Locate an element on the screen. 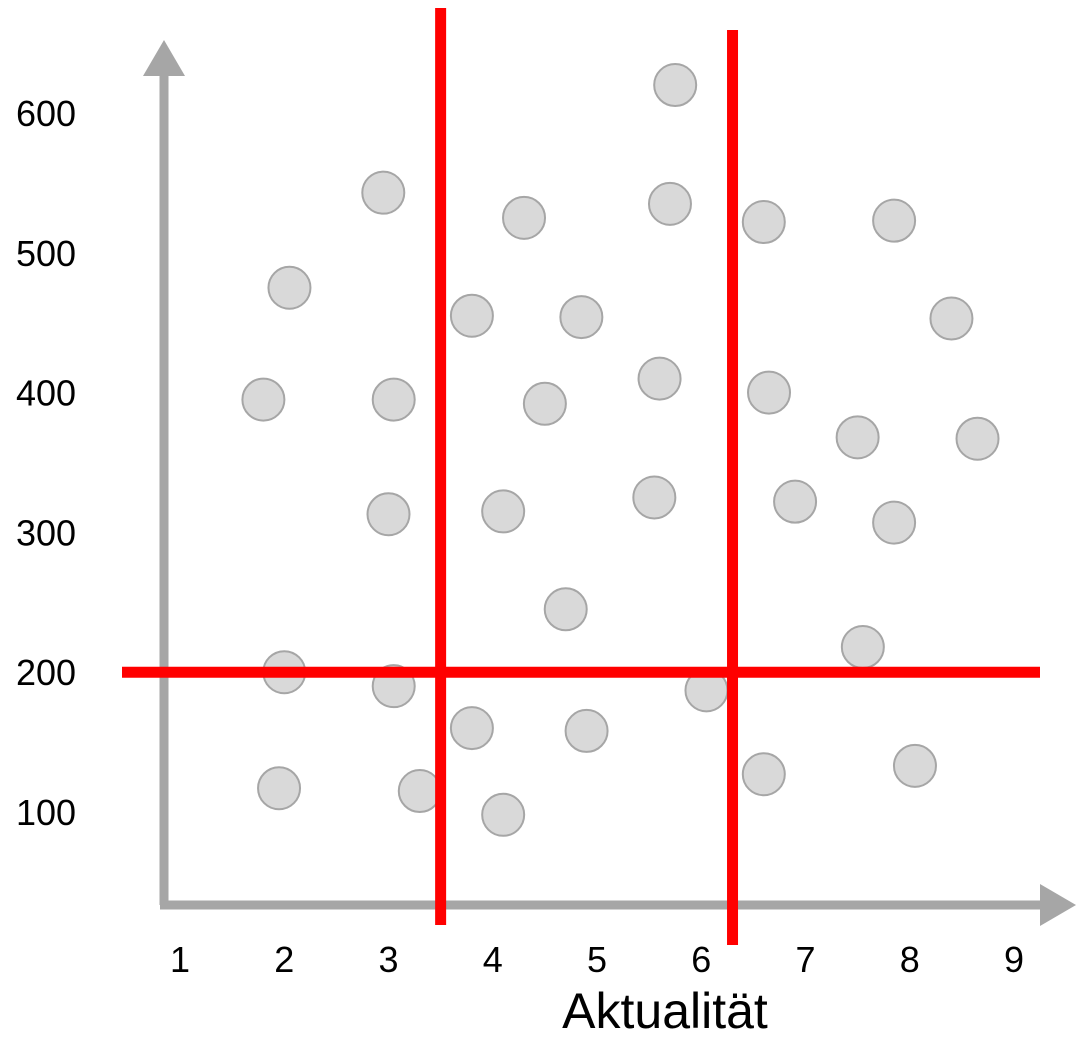 The image size is (1076, 1046). x-tick-labels: 1 2 3 4 5 6 7 8 9 is located at coordinates (597, 959).